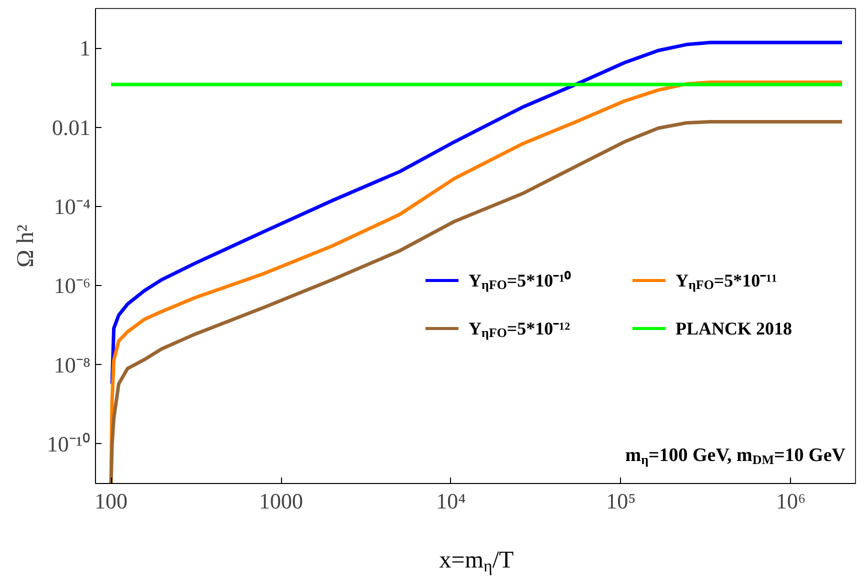 This screenshot has height=580, width=865. I want to click on y-tick-label: 1, so click(85, 48).